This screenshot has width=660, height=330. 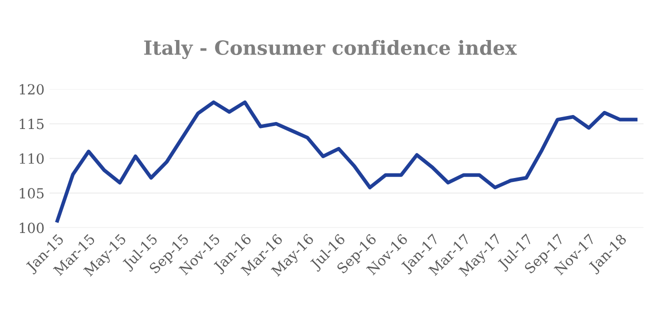 I want to click on y-tick-label: 120, so click(x=32, y=89).